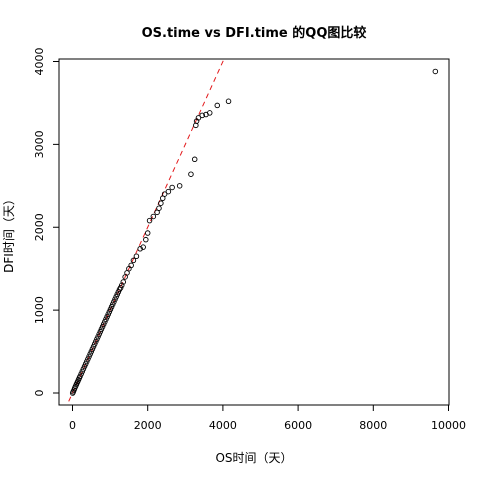  Describe the element at coordinates (254, 33) in the screenshot. I see `chart-title: OS.time vs DFI.time 的QQ图比较` at that location.